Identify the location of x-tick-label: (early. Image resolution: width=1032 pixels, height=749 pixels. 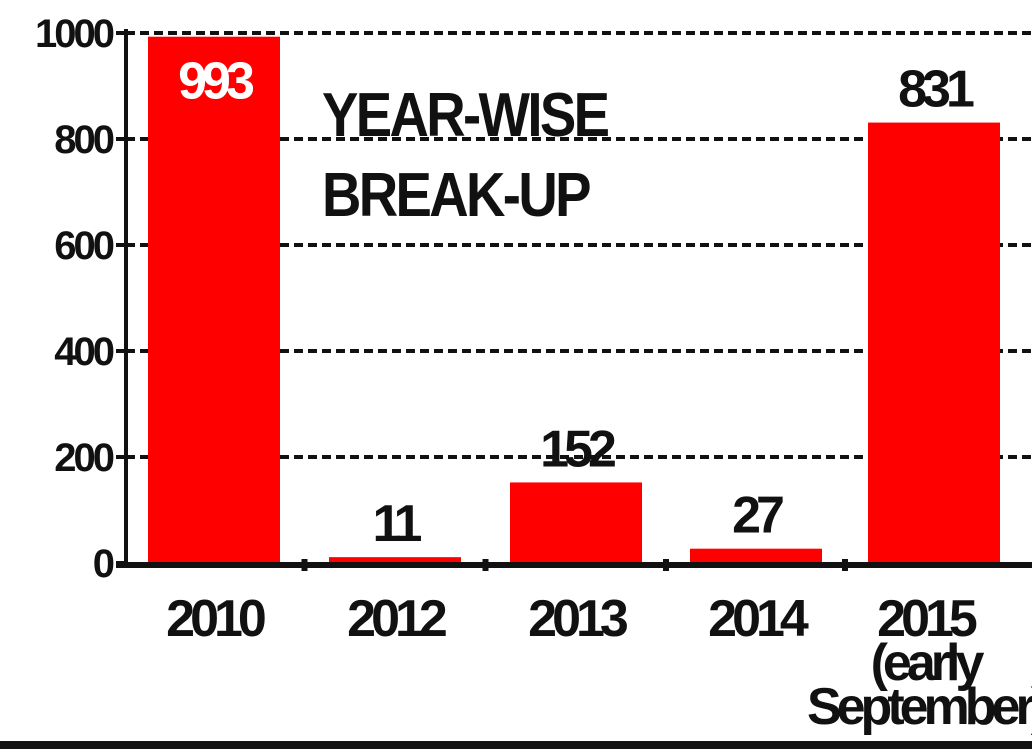
(928, 663).